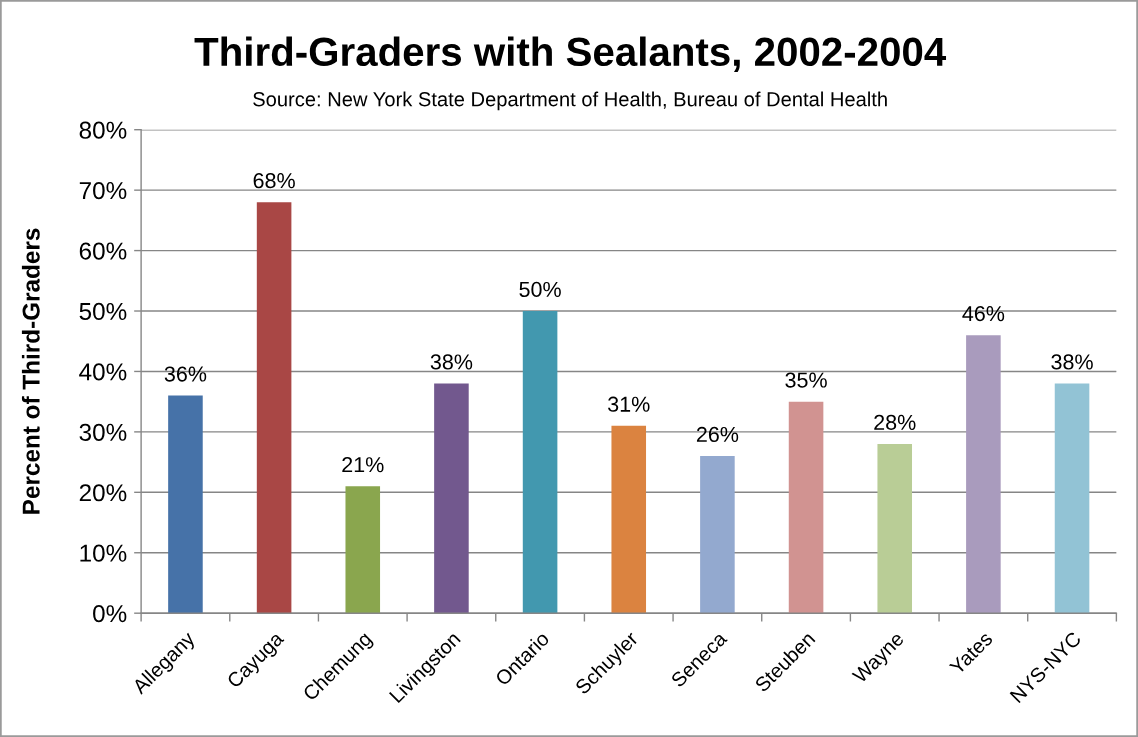 The width and height of the screenshot is (1138, 737). Describe the element at coordinates (110, 614) in the screenshot. I see `y-tick-label: 0%` at that location.